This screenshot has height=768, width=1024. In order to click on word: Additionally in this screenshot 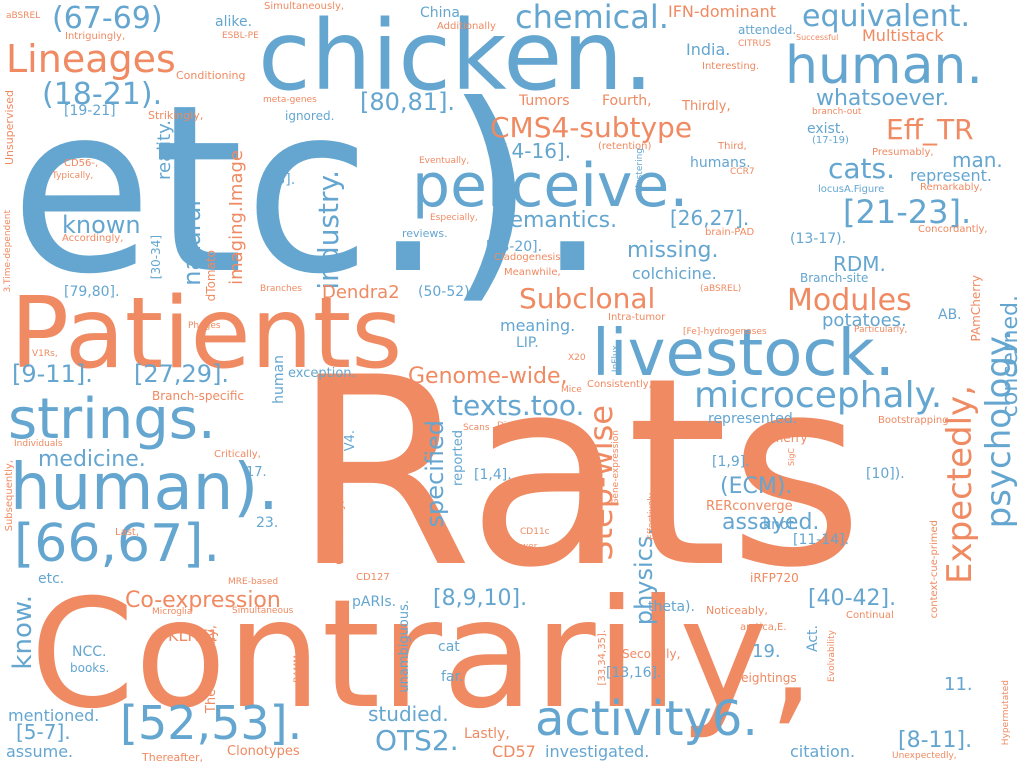, I will do `click(466, 26)`.